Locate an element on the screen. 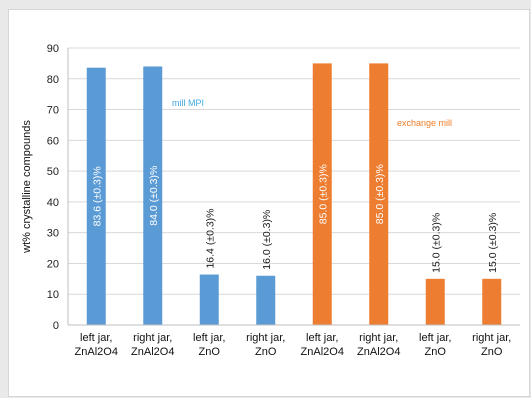 The width and height of the screenshot is (531, 398). data-label: 84.0 (±0.3)% is located at coordinates (154, 196).